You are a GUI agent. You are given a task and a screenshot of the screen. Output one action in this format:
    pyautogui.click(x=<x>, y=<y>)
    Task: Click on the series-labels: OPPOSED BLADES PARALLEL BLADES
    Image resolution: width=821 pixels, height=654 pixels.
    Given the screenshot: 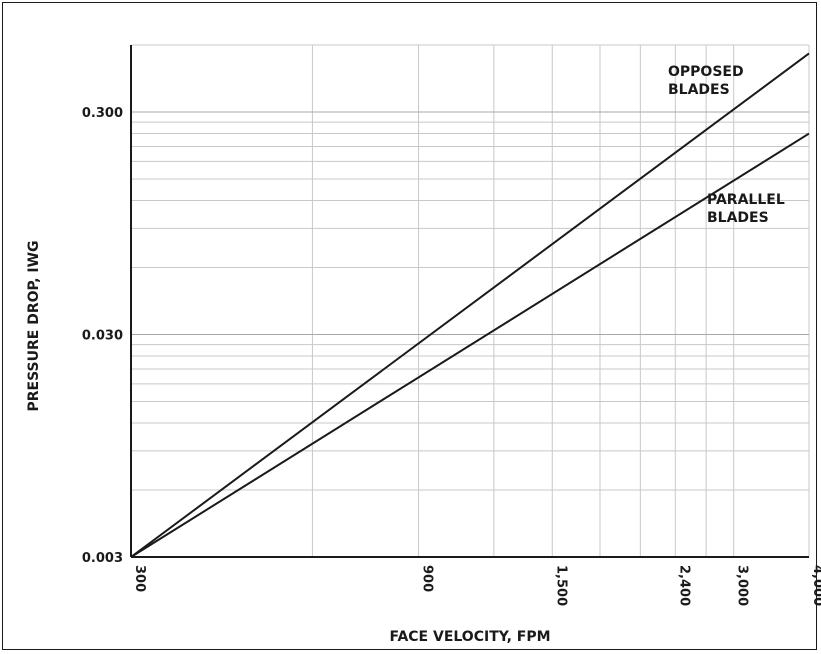 What is the action you would take?
    pyautogui.click(x=726, y=145)
    